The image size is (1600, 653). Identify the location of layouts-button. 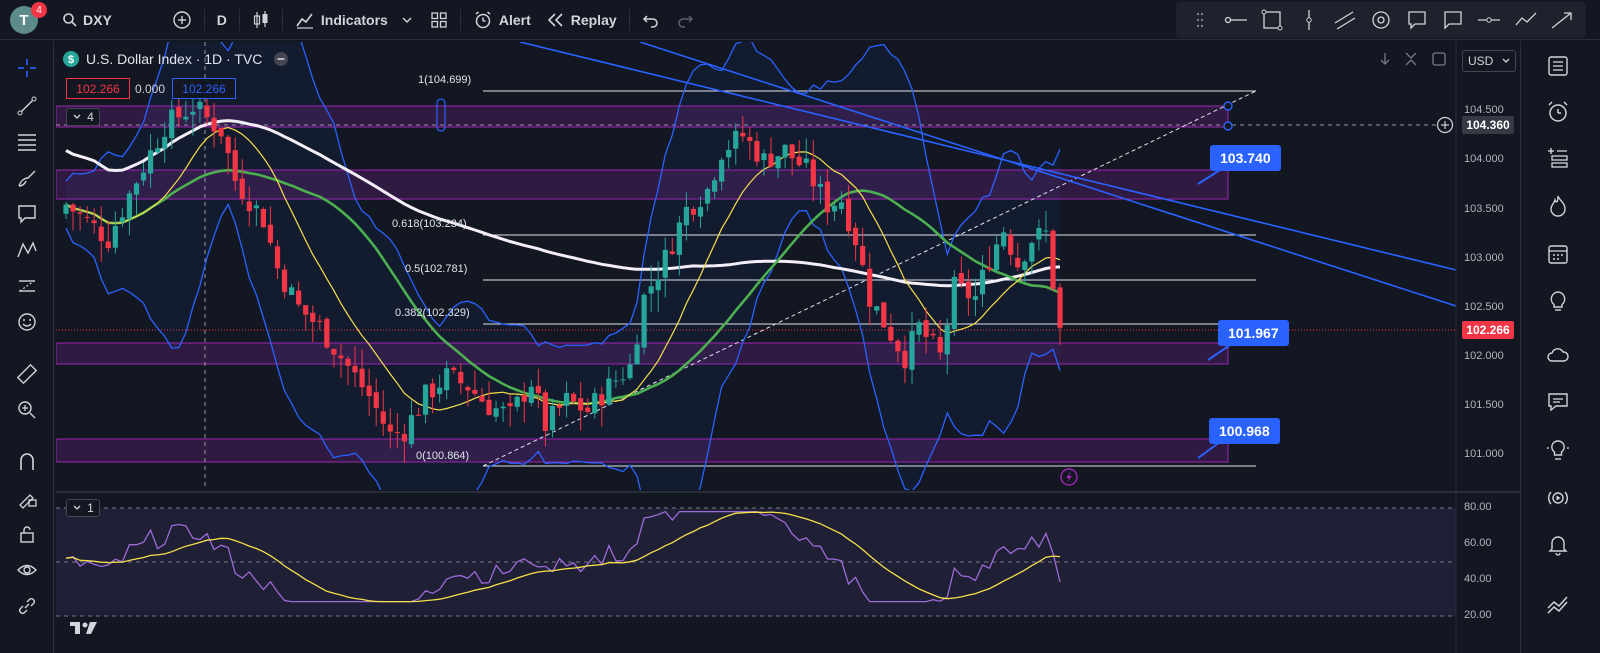
(439, 20).